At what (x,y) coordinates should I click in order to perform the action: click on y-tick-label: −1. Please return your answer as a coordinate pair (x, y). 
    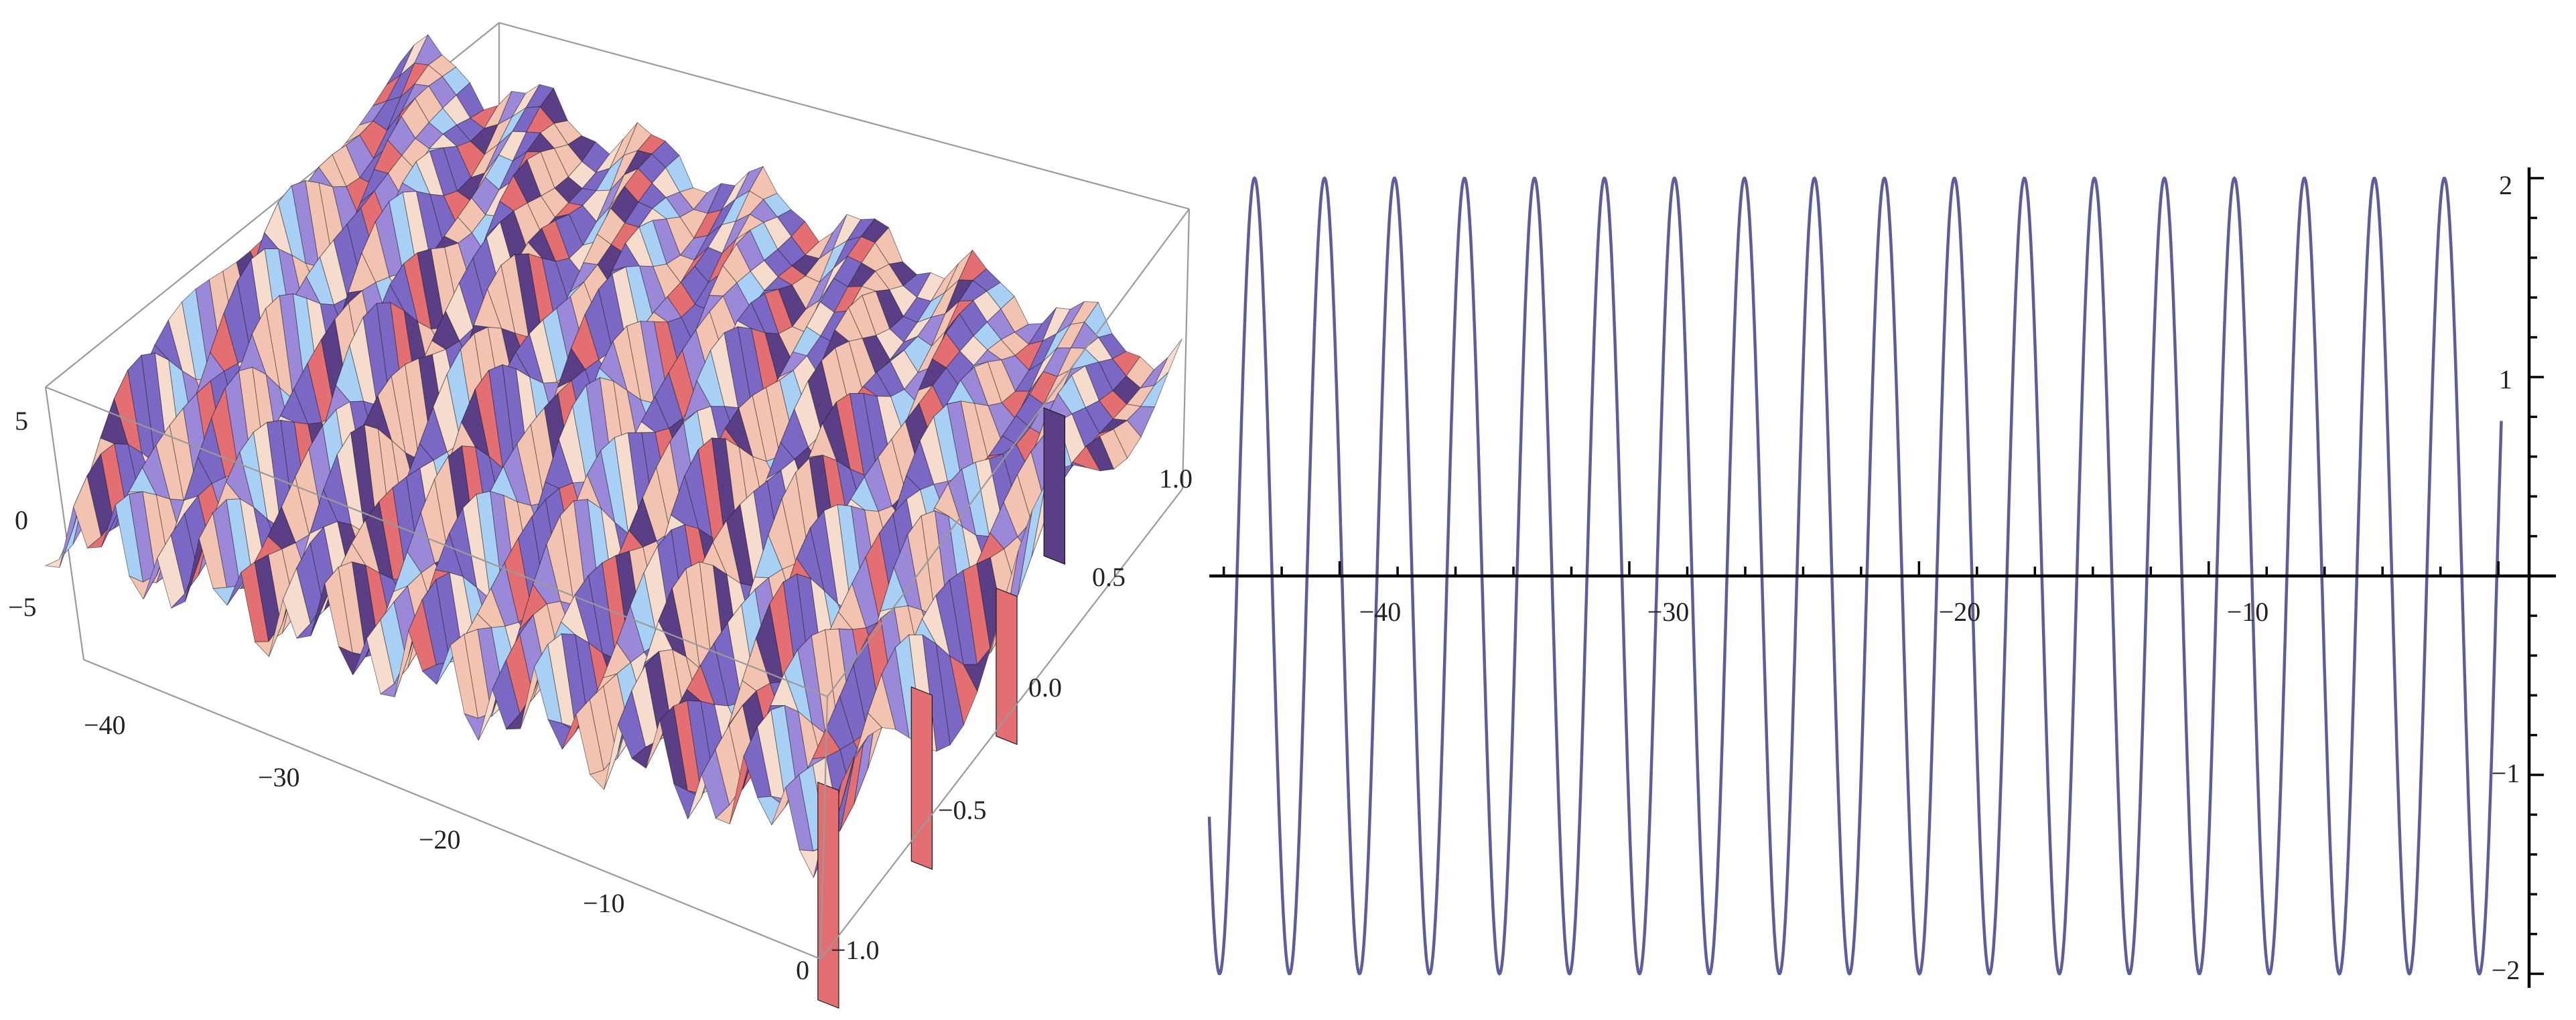
    Looking at the image, I should click on (2506, 773).